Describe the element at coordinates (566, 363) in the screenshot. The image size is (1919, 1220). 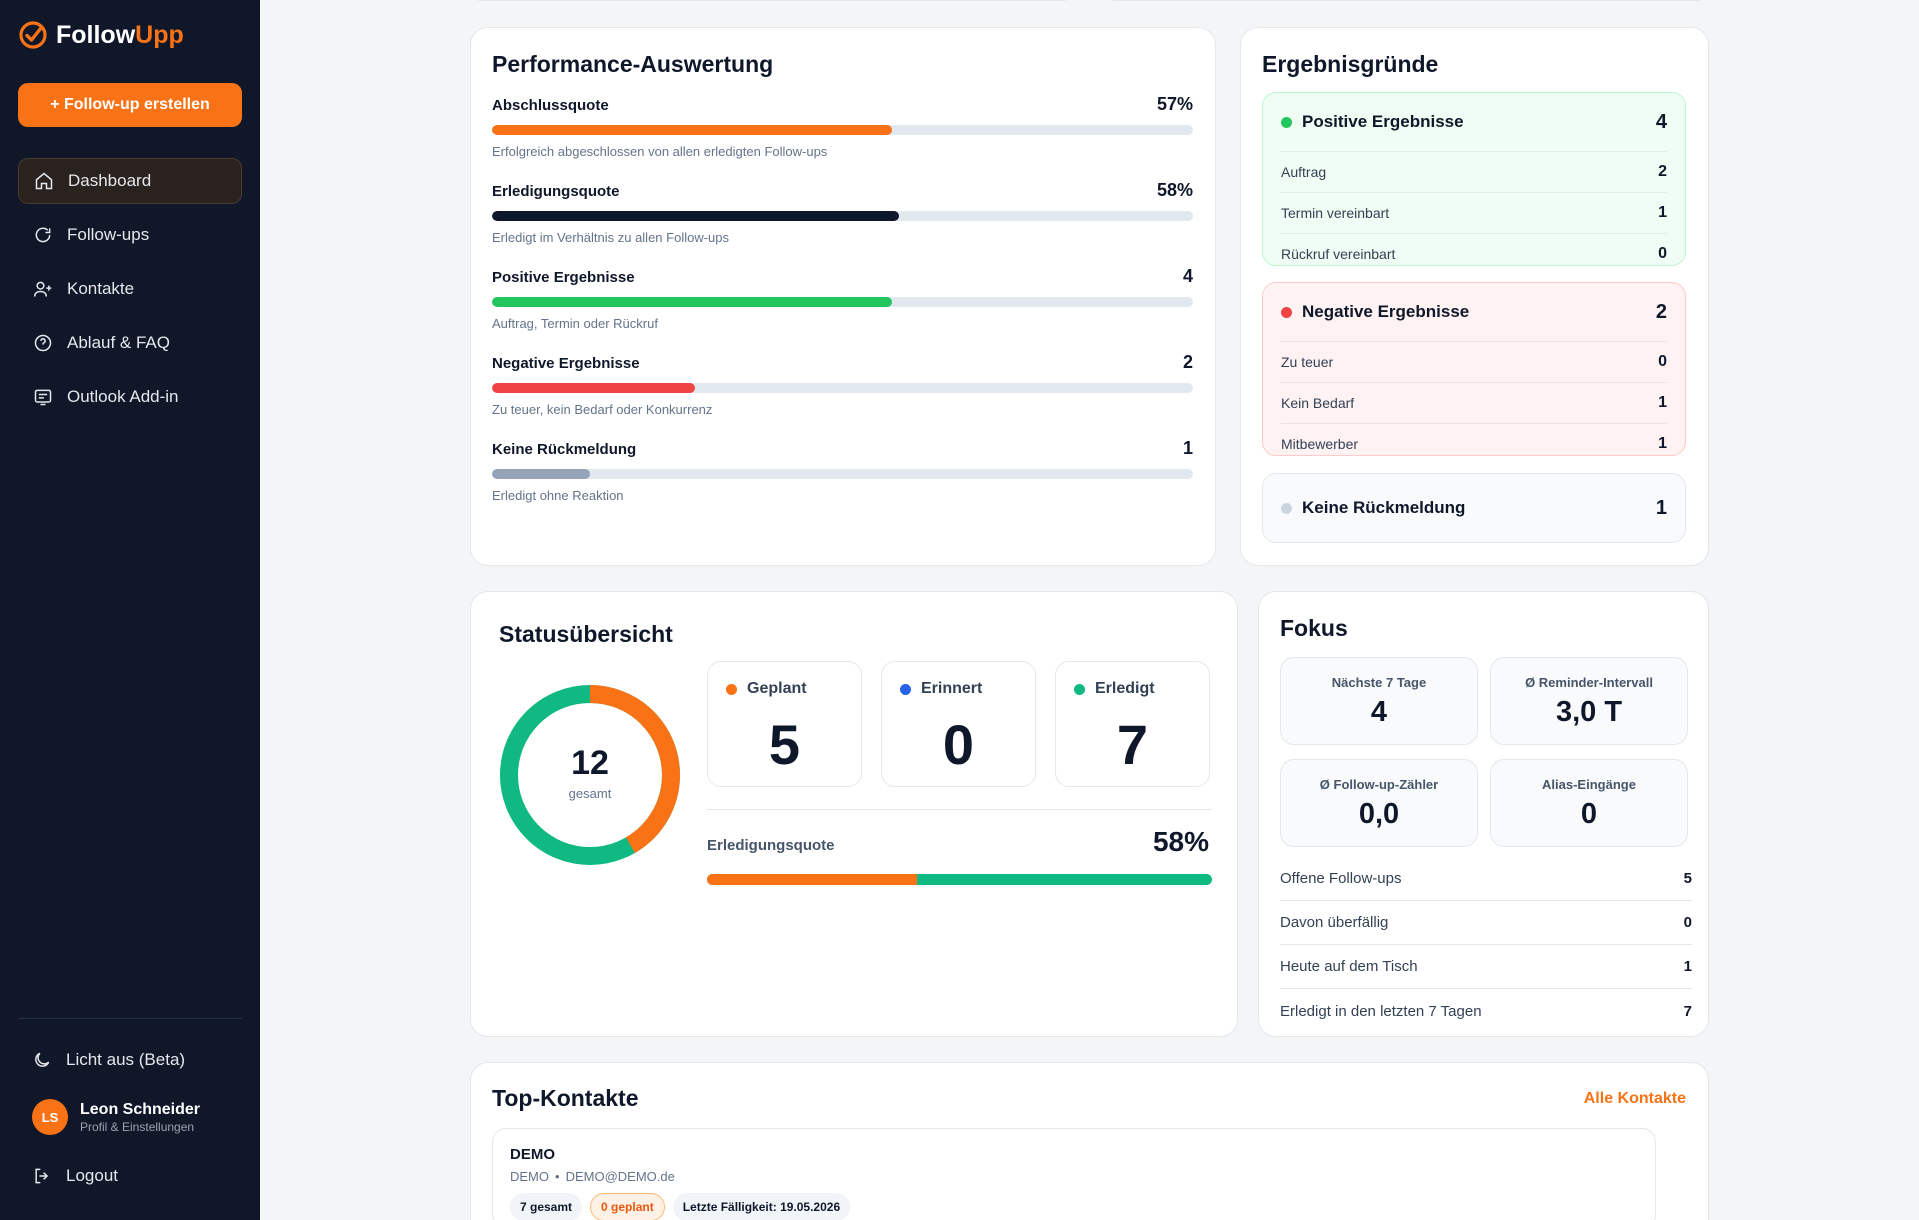
I see `perf-label: Negative Ergebnisse` at that location.